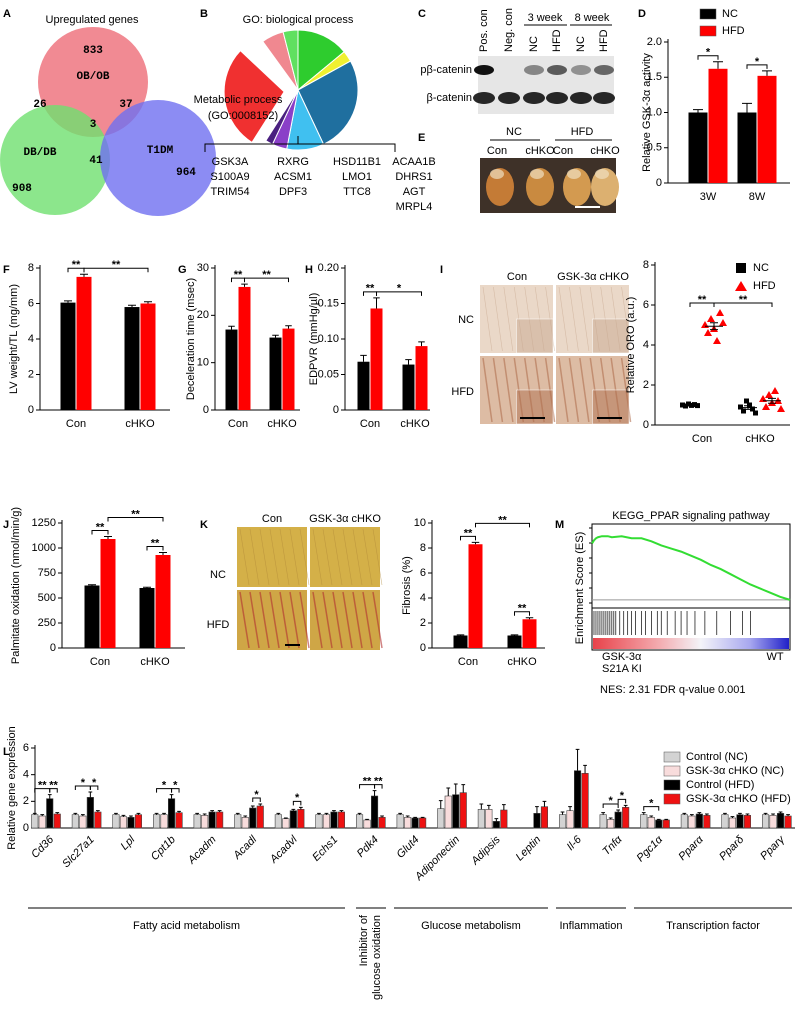 This screenshot has height=1028, width=800. Describe the element at coordinates (47, 598) in the screenshot. I see `y-tick-label: 500` at that location.